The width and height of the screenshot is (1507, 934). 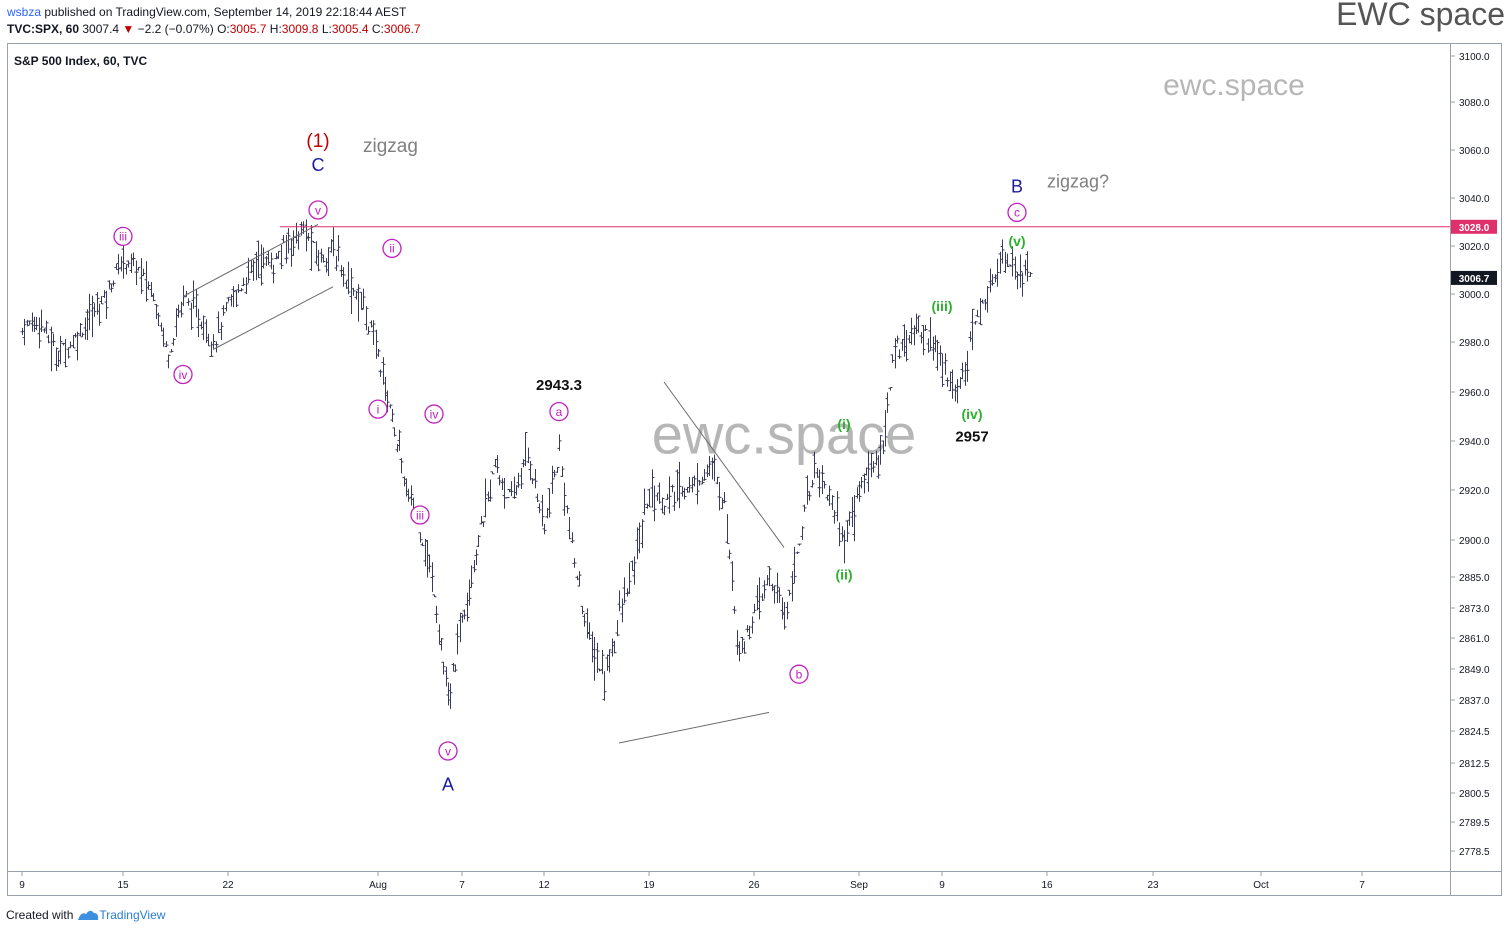 What do you see at coordinates (378, 885) in the screenshot?
I see `x-tick-label: Aug` at bounding box center [378, 885].